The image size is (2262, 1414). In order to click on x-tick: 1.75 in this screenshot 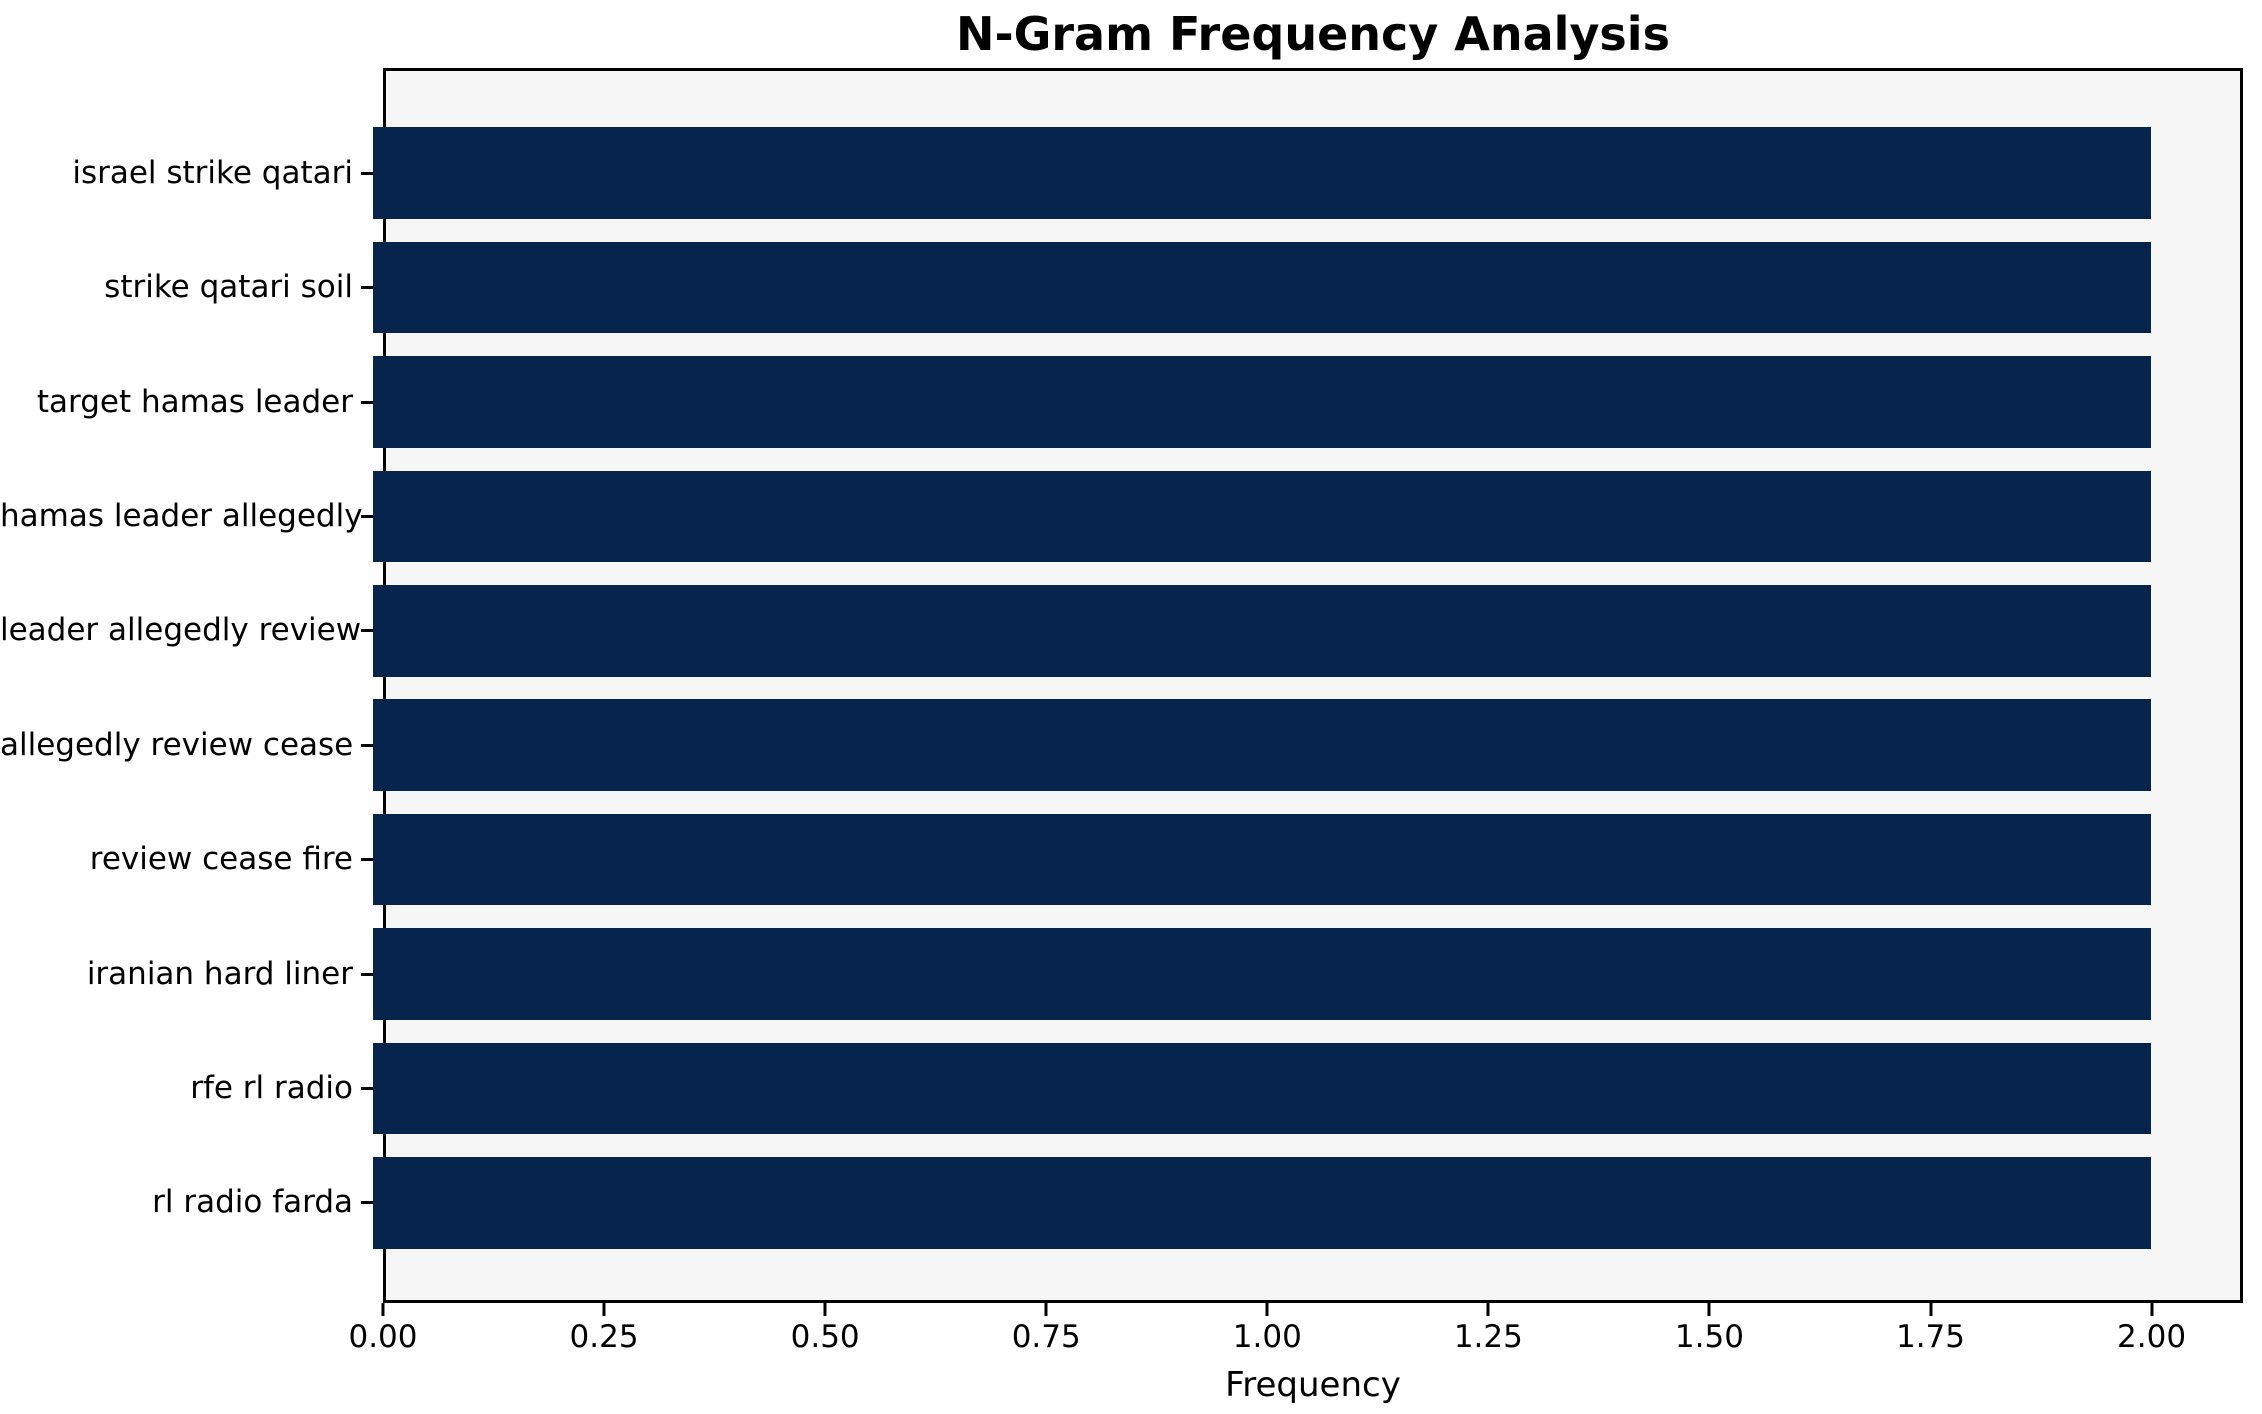, I will do `click(1930, 1328)`.